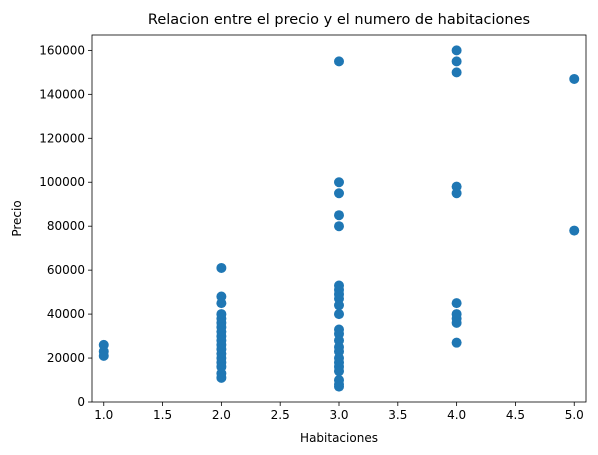 This screenshot has width=598, height=455. What do you see at coordinates (280, 415) in the screenshot?
I see `x-tick-label: 2.5` at bounding box center [280, 415].